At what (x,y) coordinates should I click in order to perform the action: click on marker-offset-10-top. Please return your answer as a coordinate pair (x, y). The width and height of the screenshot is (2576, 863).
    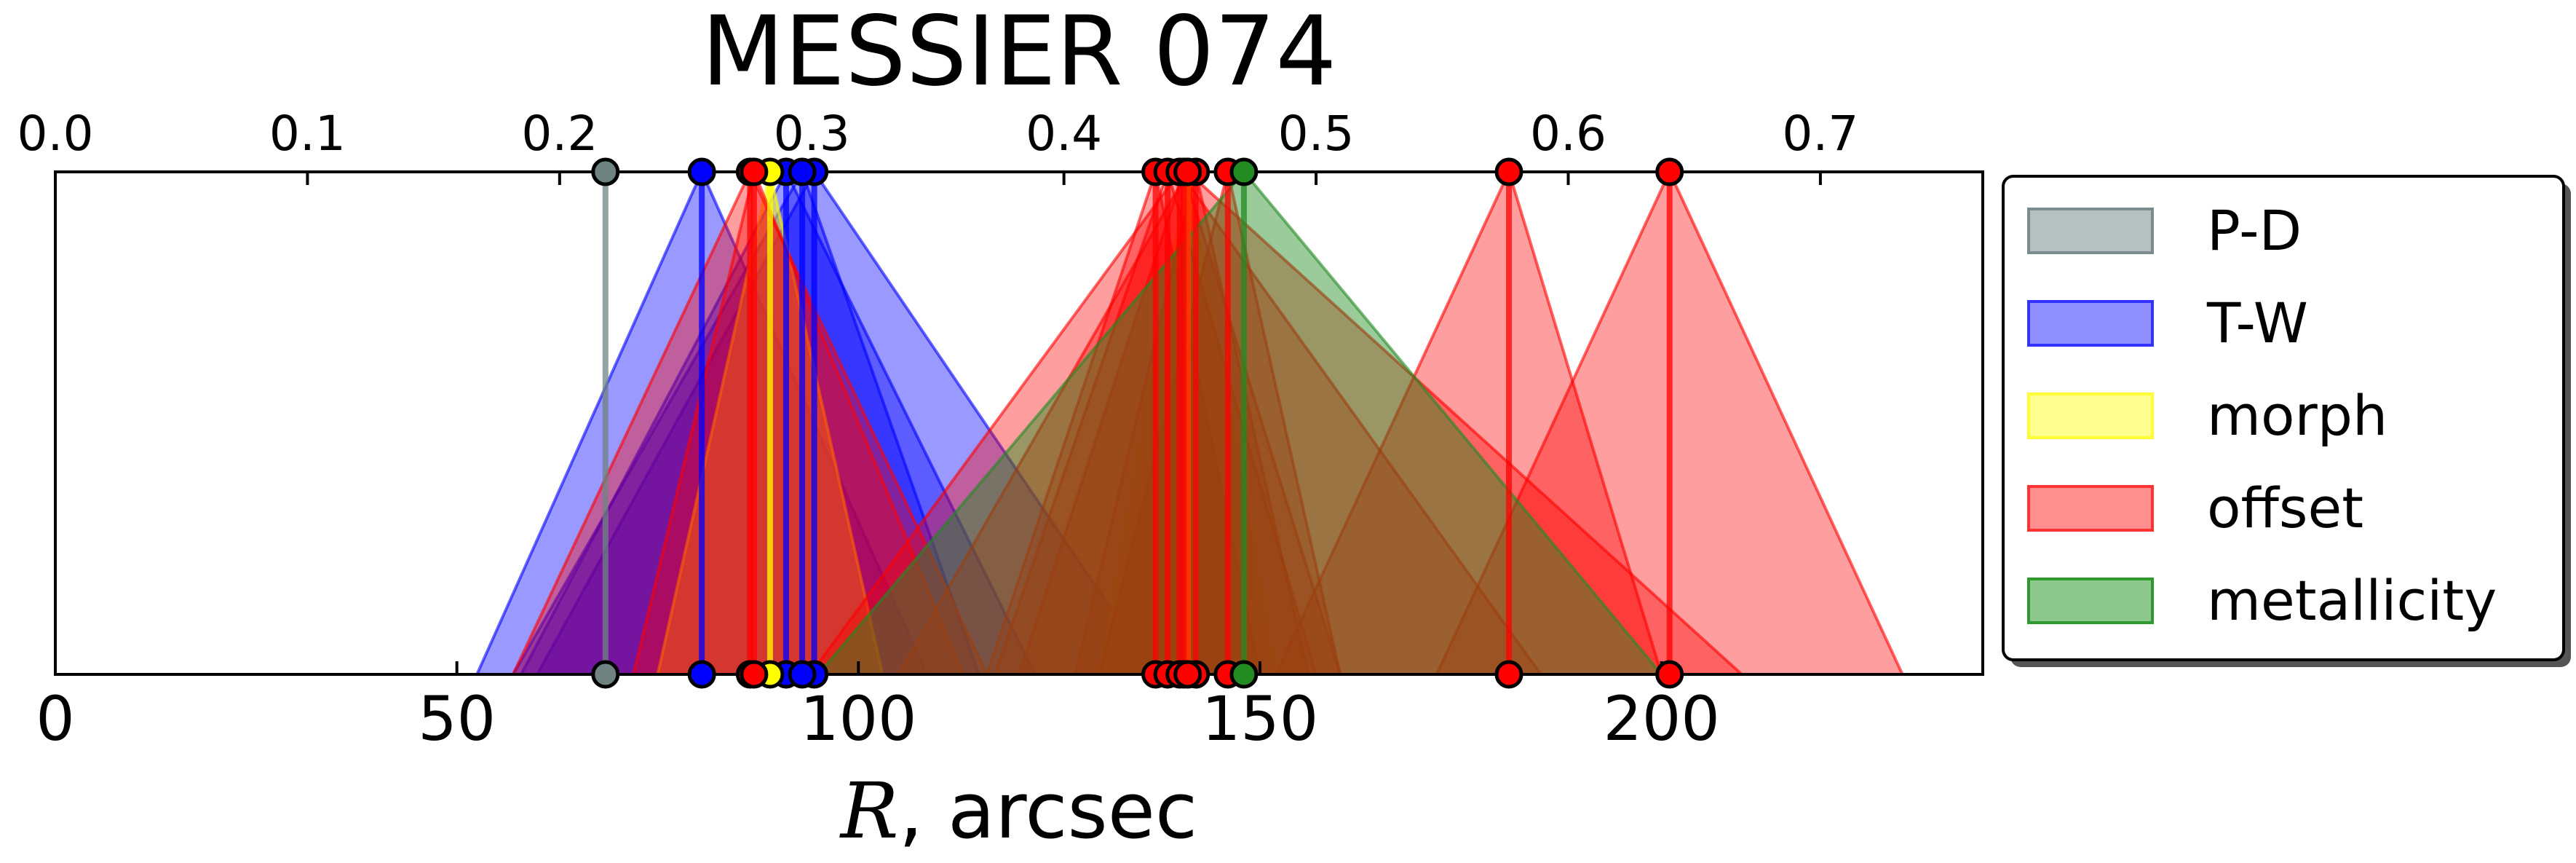
    Looking at the image, I should click on (1187, 171).